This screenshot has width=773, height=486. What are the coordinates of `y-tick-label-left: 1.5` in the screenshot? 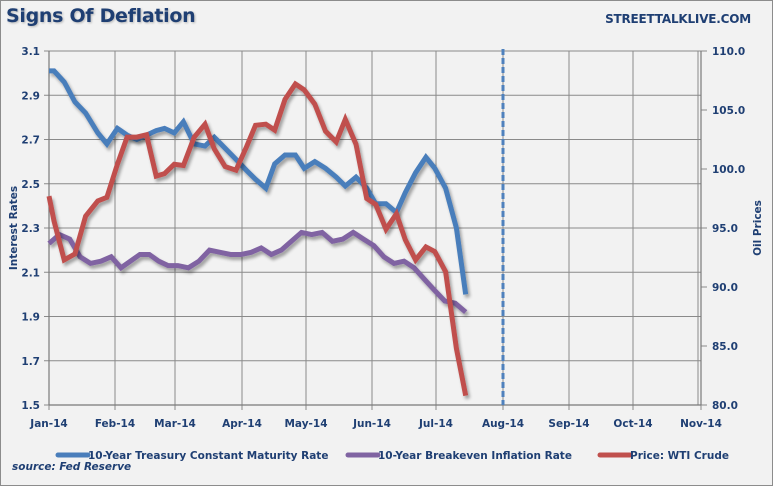 It's located at (30, 406).